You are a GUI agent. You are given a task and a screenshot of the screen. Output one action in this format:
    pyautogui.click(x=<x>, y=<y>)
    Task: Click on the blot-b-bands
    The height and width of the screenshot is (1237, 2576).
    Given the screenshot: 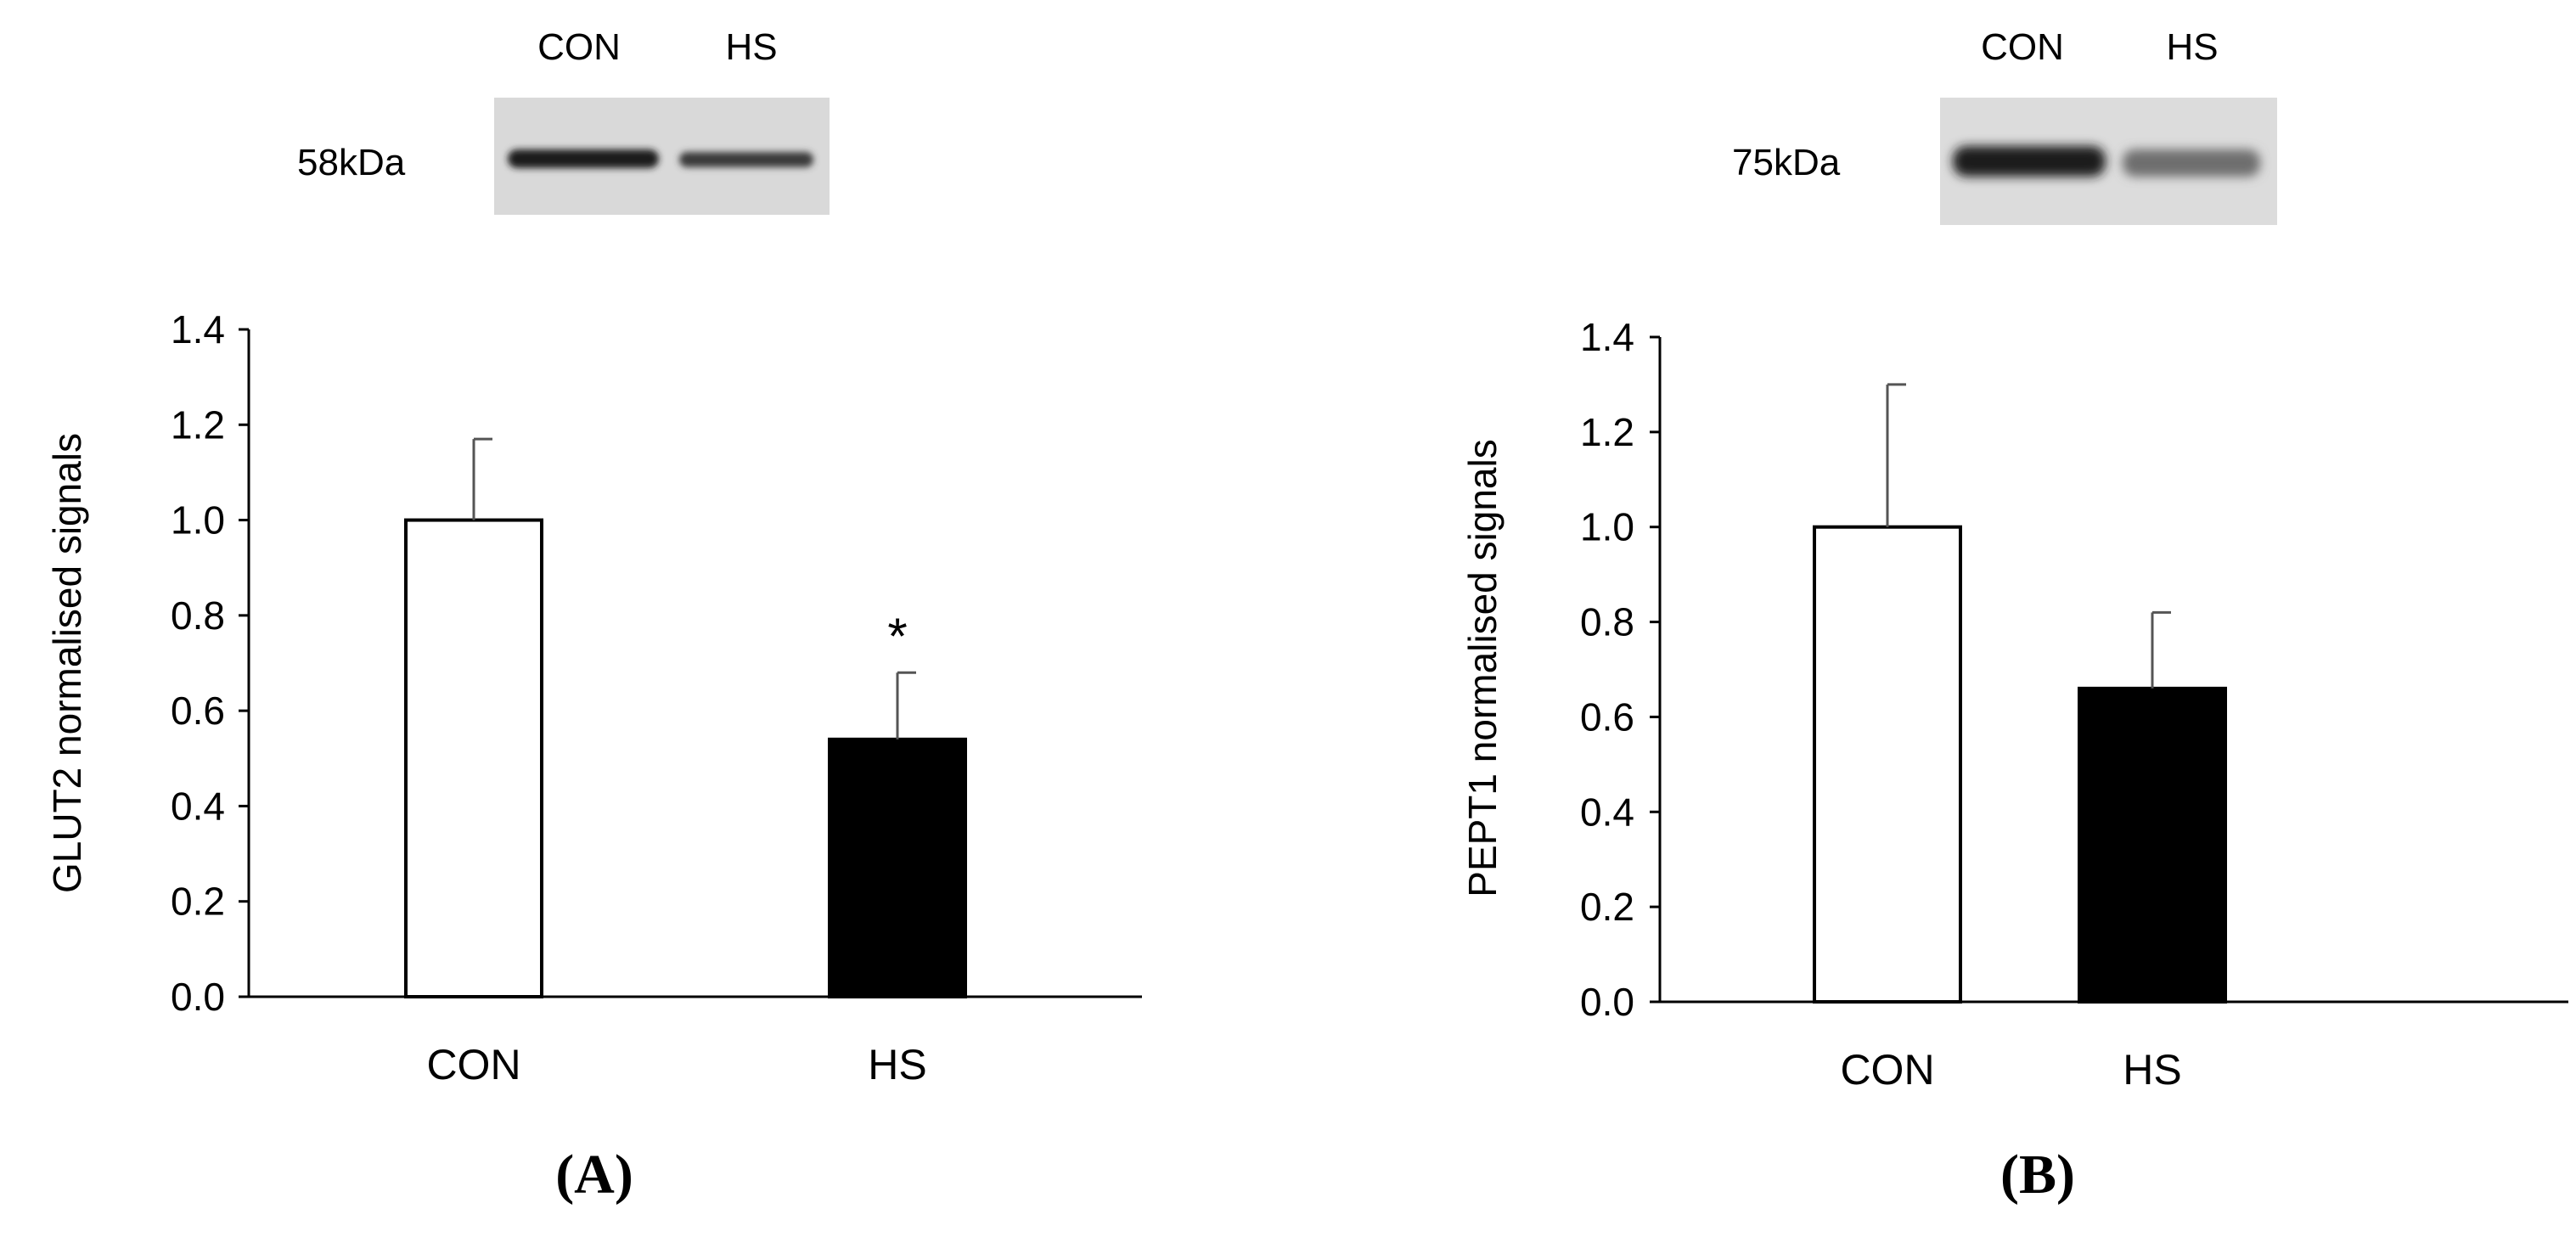 What is the action you would take?
    pyautogui.click(x=2106, y=162)
    